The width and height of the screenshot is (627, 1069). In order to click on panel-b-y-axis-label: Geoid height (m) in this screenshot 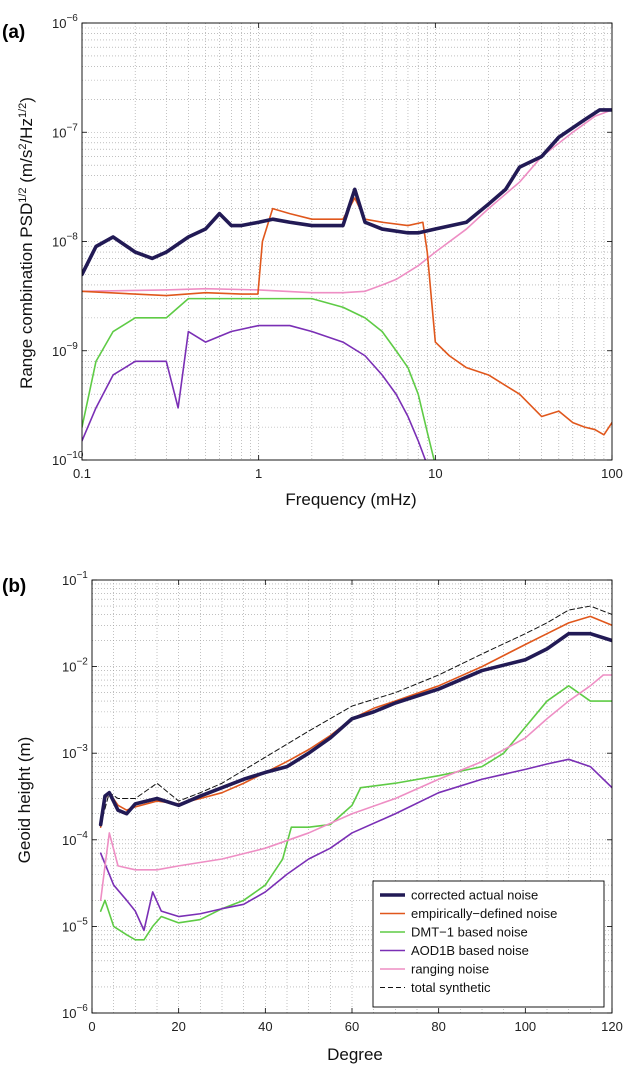, I will do `click(24, 800)`.